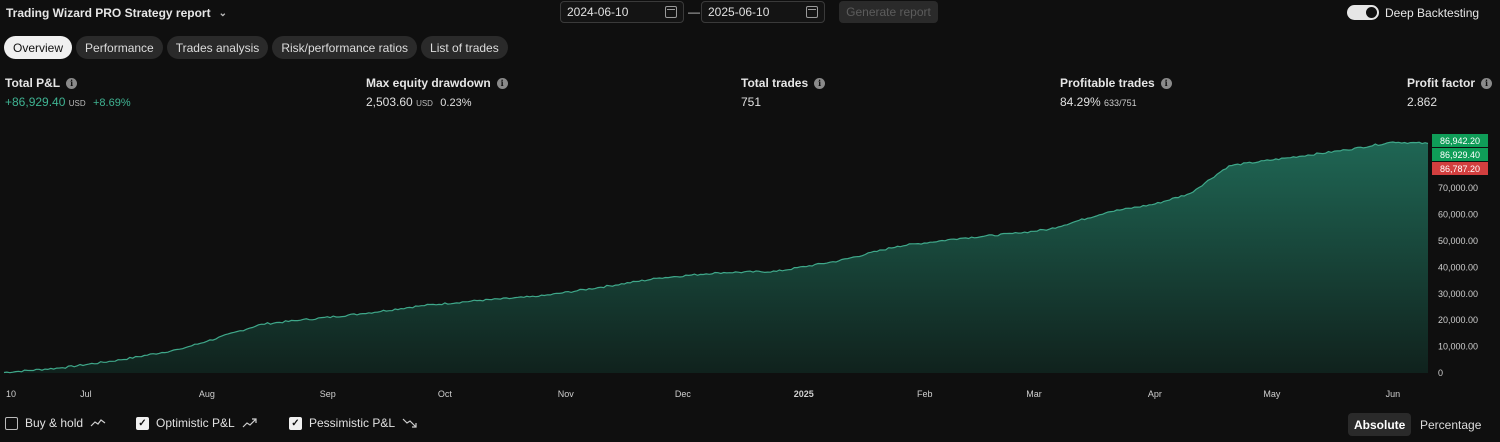 The width and height of the screenshot is (1500, 442). I want to click on optimistic-pl-toggle: ✓ Optimistic P&L, so click(197, 423).